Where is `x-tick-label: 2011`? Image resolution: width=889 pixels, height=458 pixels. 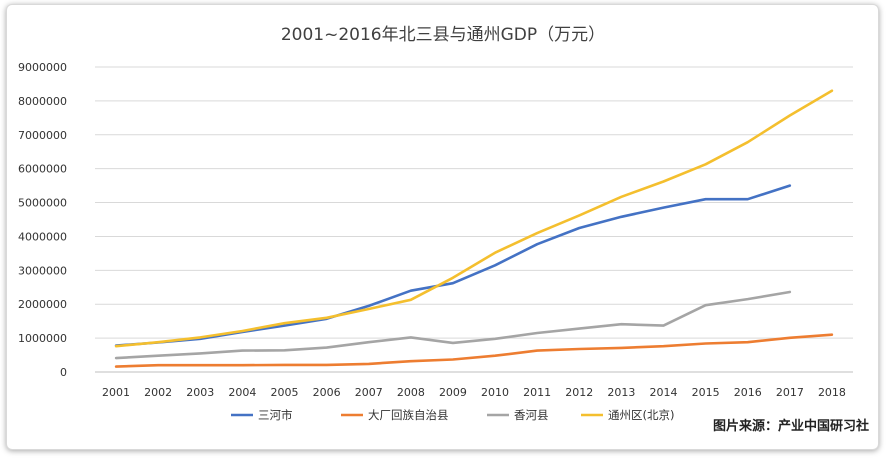 x-tick-label: 2011 is located at coordinates (537, 392).